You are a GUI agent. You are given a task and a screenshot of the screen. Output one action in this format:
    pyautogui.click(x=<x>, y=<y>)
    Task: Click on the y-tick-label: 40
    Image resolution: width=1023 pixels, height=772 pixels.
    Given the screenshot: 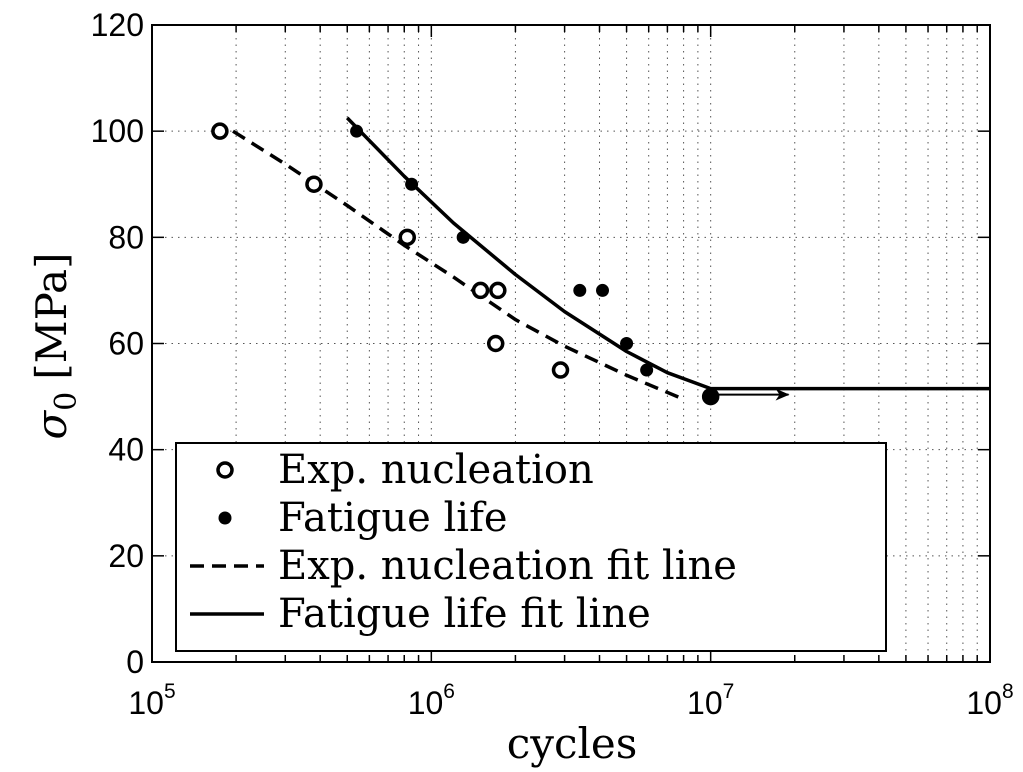 What is the action you would take?
    pyautogui.click(x=126, y=450)
    